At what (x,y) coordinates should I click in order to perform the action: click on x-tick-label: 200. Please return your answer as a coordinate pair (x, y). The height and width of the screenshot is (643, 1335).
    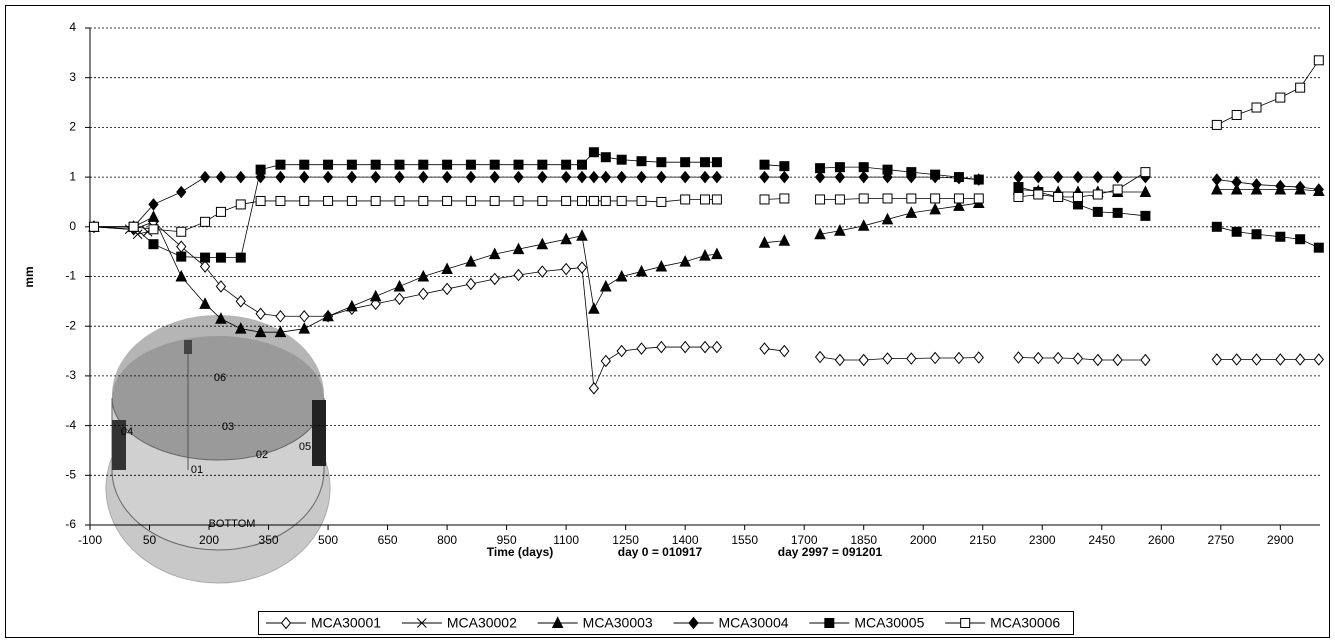
    Looking at the image, I should click on (209, 540).